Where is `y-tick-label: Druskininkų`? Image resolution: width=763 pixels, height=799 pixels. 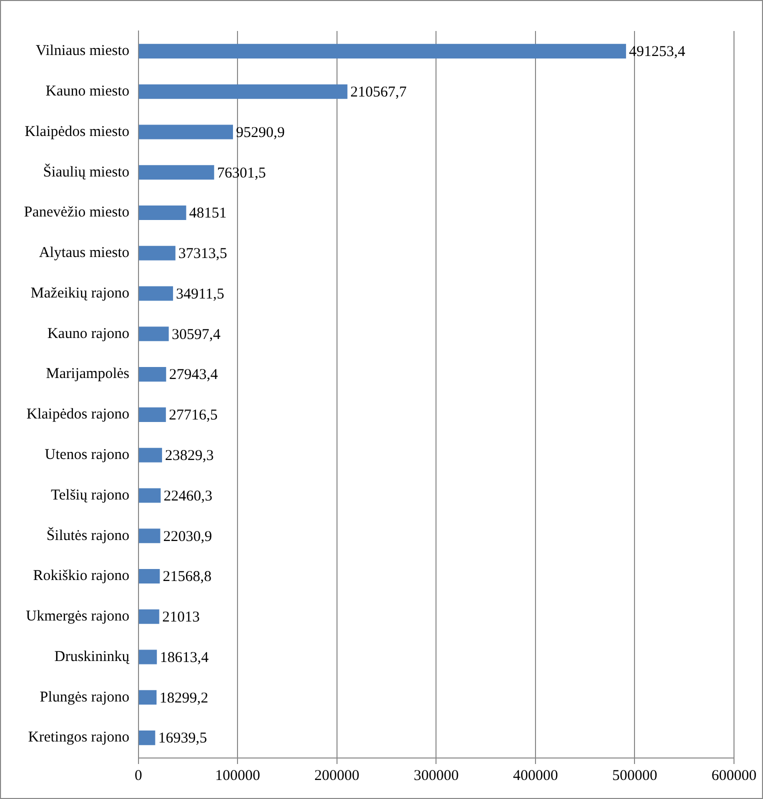 y-tick-label: Druskininkų is located at coordinates (92, 656).